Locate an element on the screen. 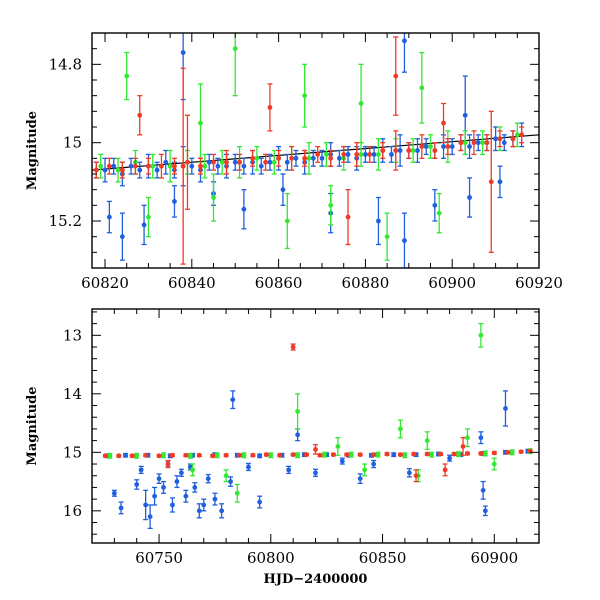 Image resolution: width=600 pixels, height=600 pixels. y-tick-label: 16 is located at coordinates (72, 511).